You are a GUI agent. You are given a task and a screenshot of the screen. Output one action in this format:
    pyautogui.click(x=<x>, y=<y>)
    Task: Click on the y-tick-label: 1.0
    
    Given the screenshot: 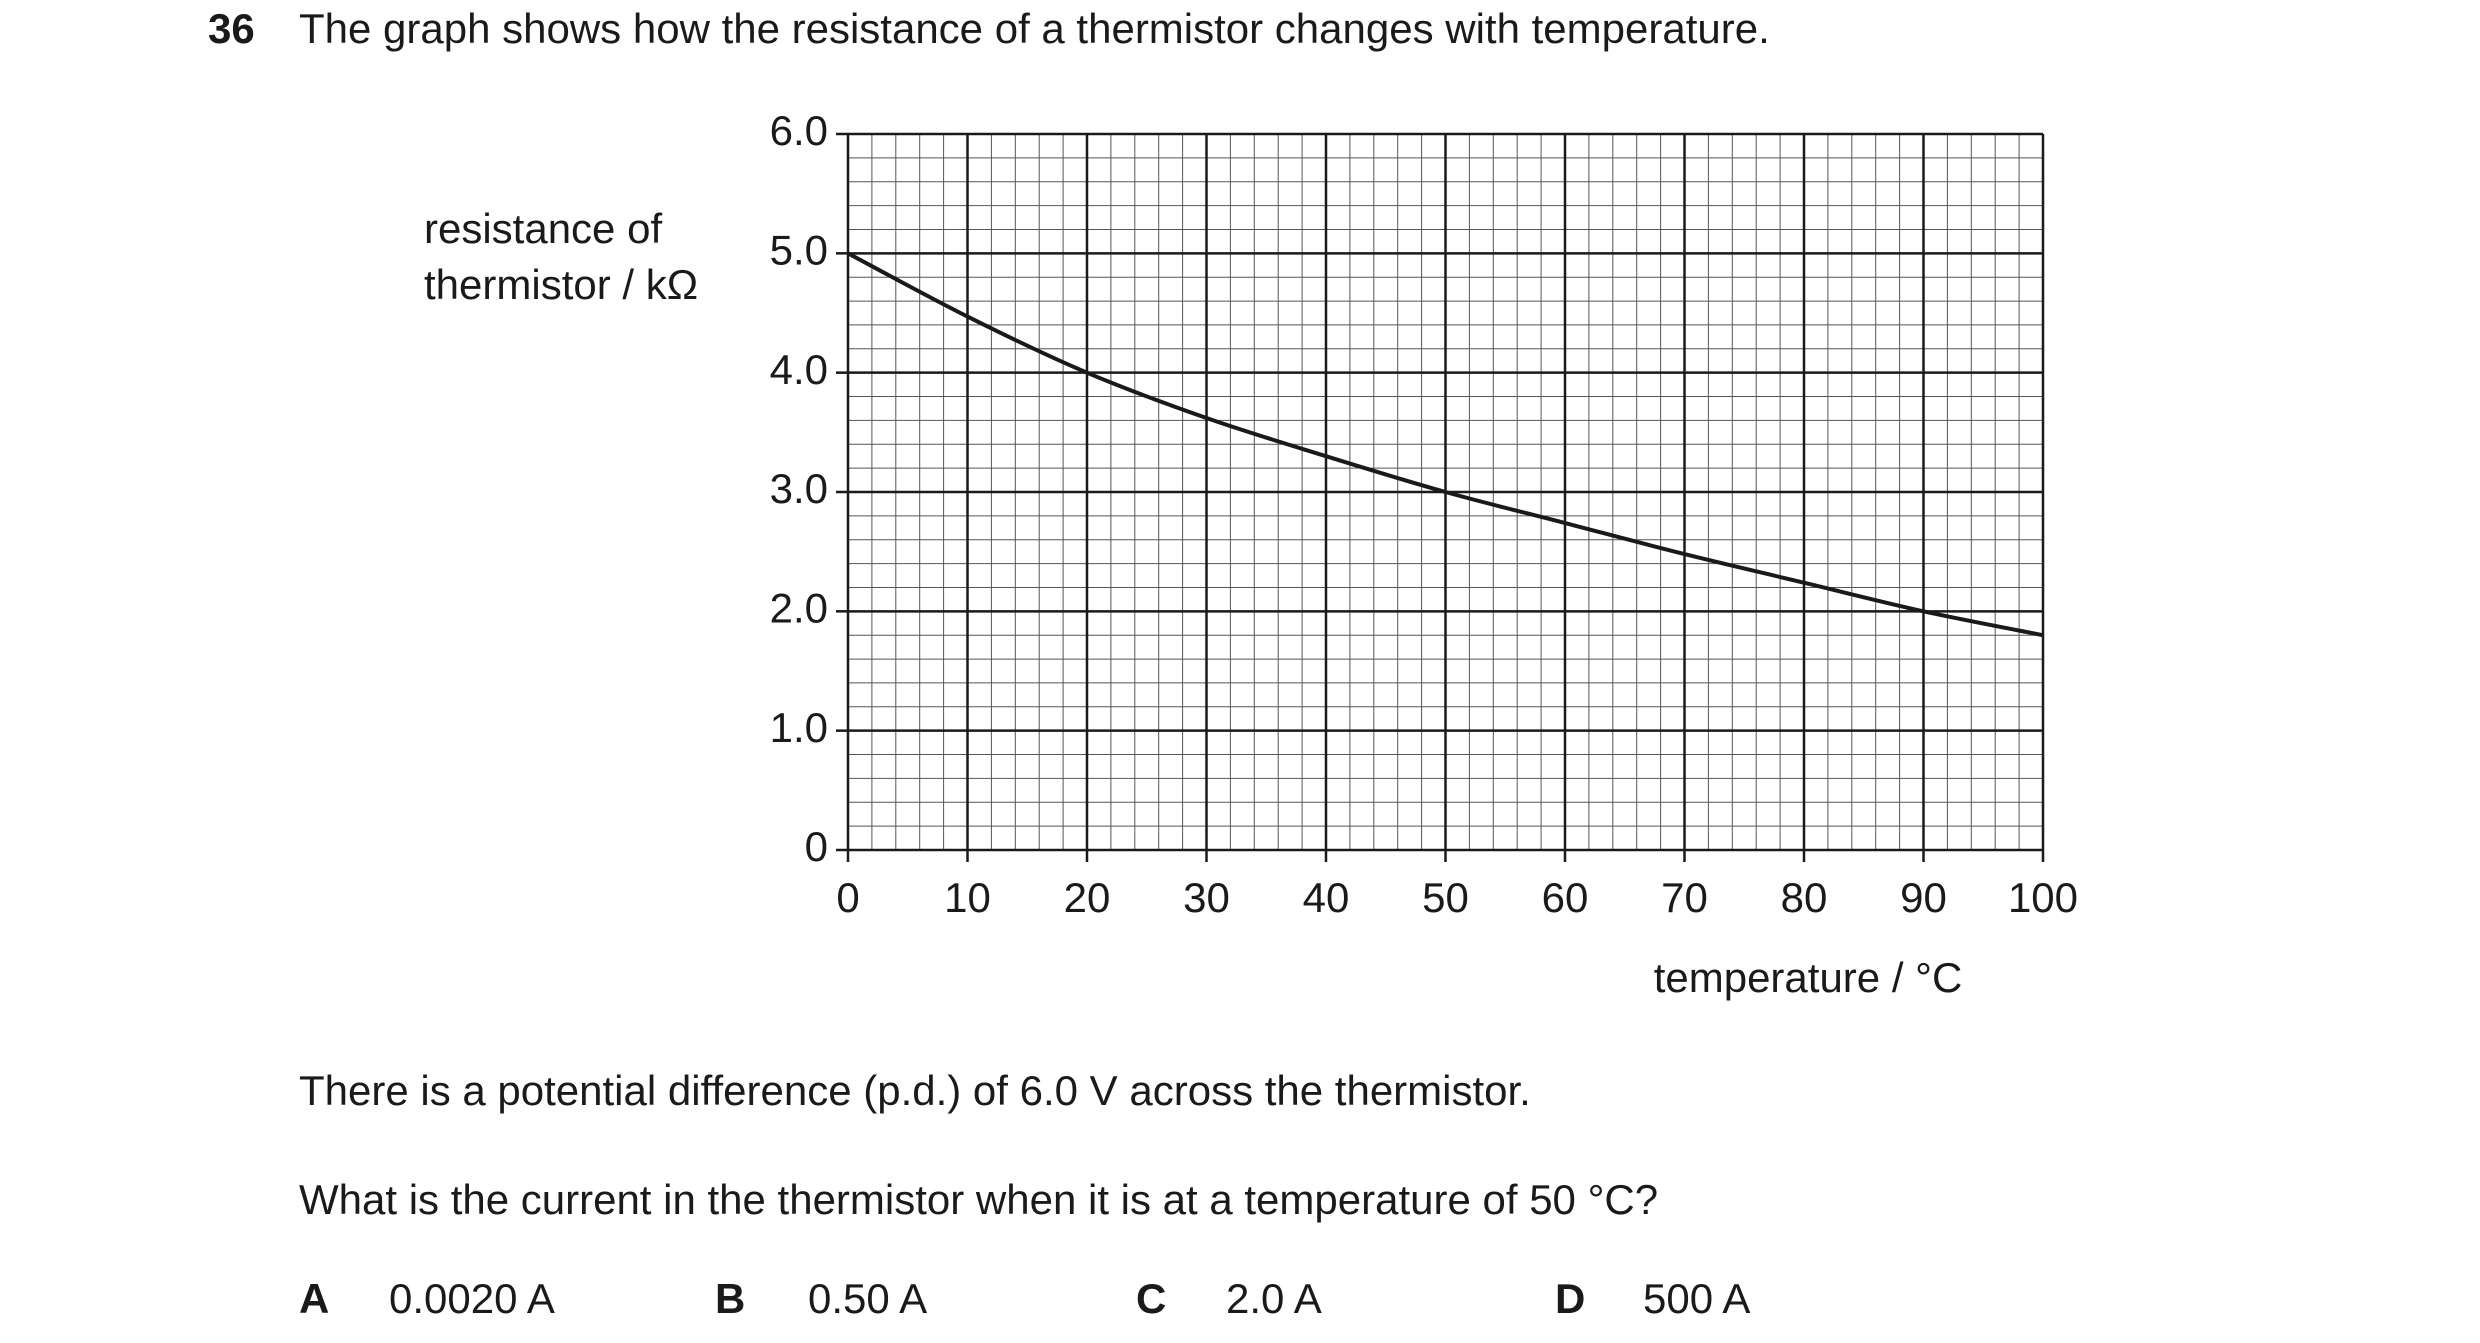 What is the action you would take?
    pyautogui.click(x=799, y=727)
    